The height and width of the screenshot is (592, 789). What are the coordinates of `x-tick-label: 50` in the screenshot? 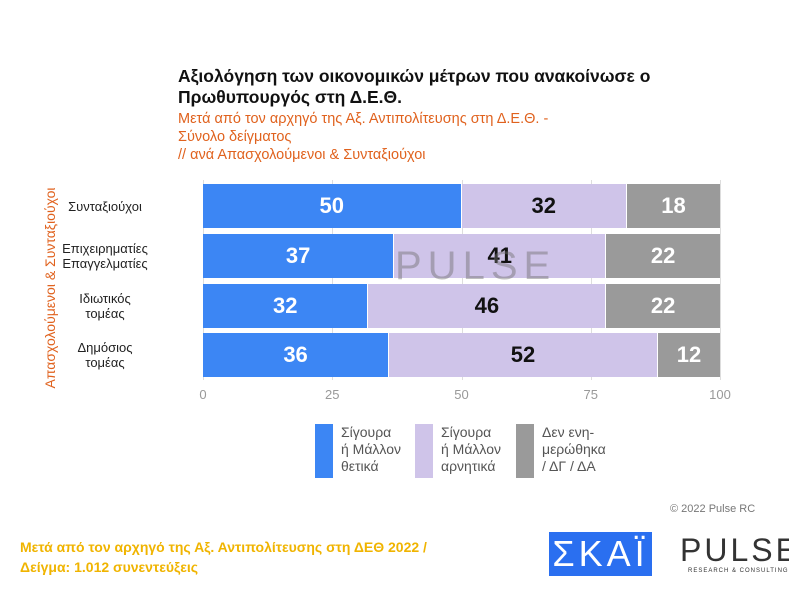 It's located at (461, 394).